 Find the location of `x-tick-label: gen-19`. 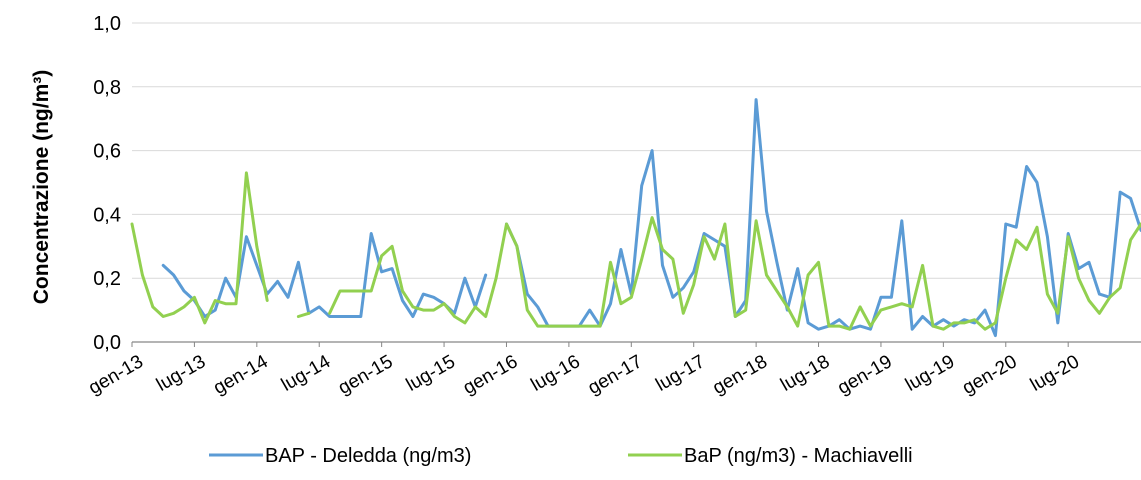

x-tick-label: gen-19 is located at coordinates (865, 375).